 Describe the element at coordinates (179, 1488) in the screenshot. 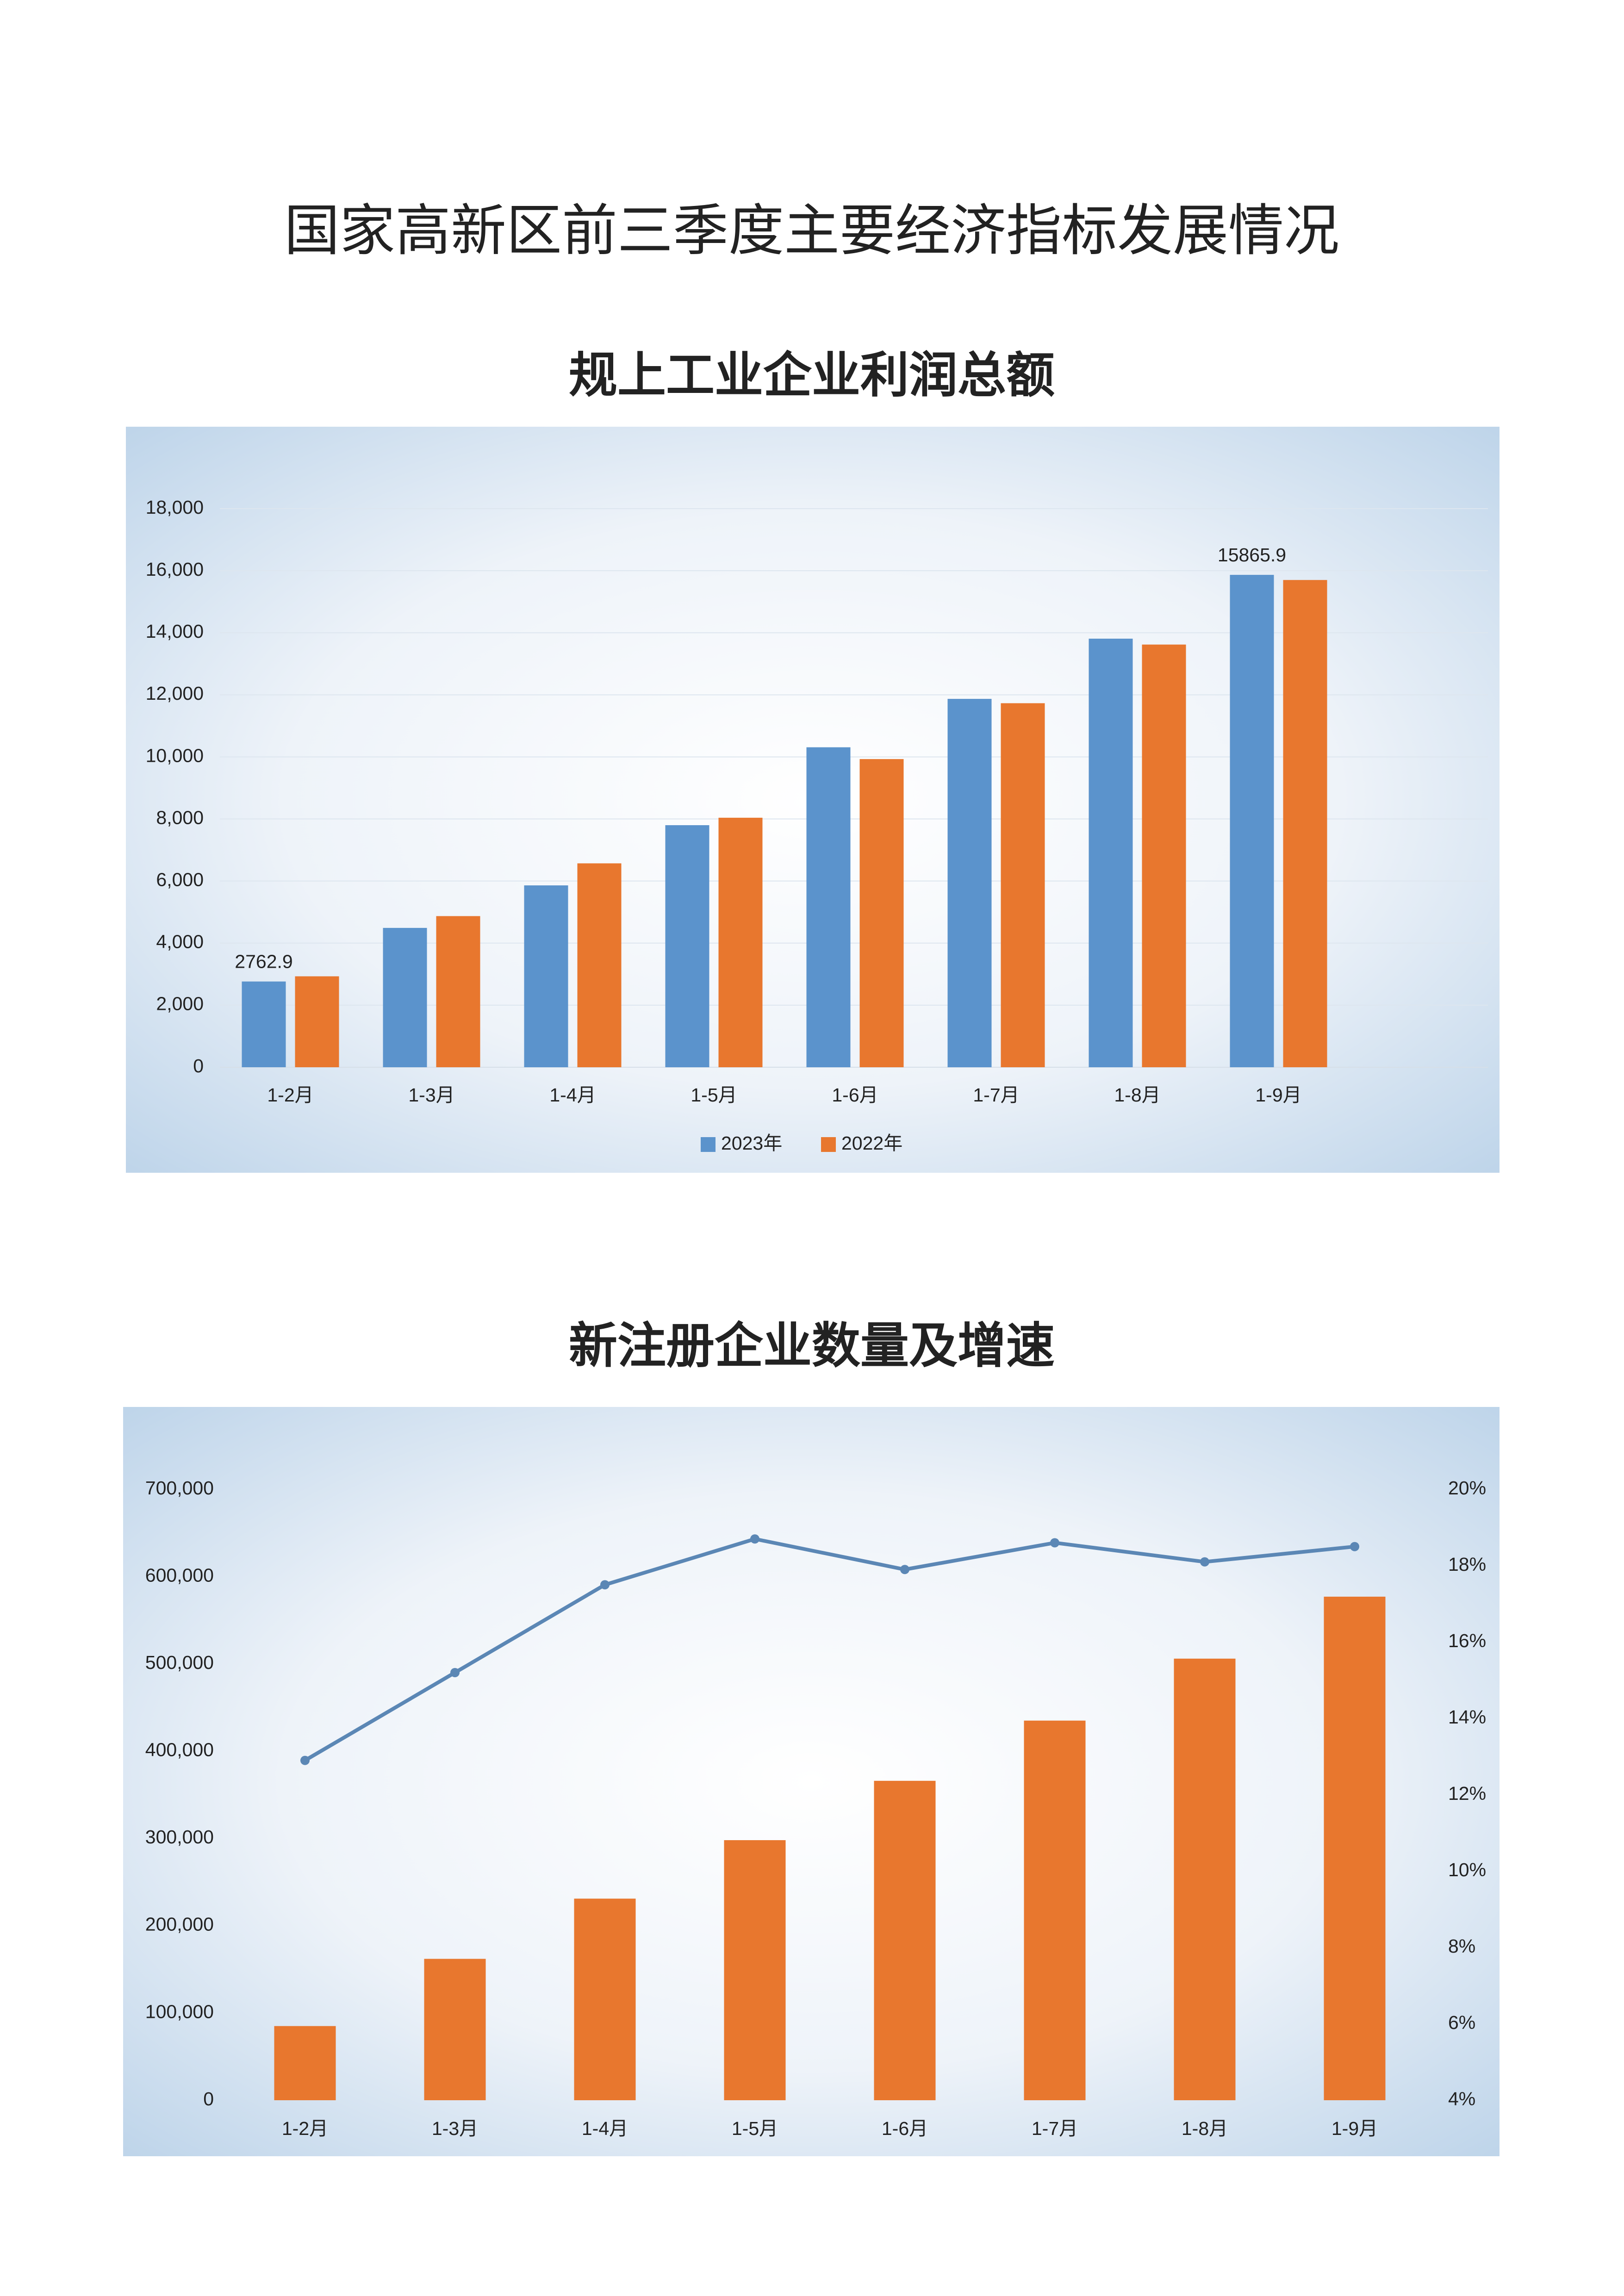

I see `y-tick-label: 700,000` at that location.